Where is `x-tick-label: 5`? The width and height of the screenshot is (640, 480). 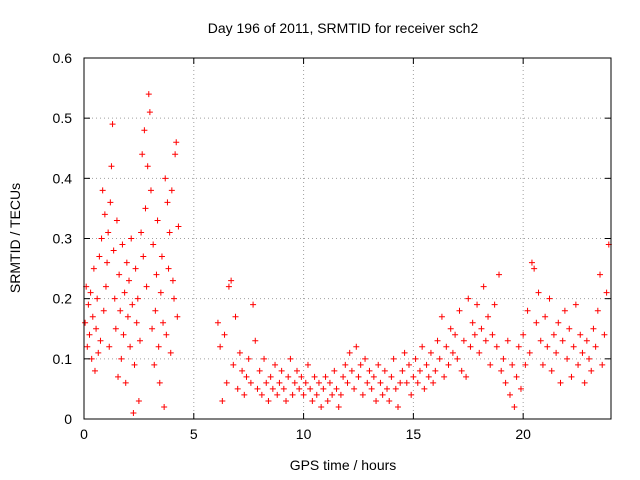 x-tick-label: 5 is located at coordinates (194, 434).